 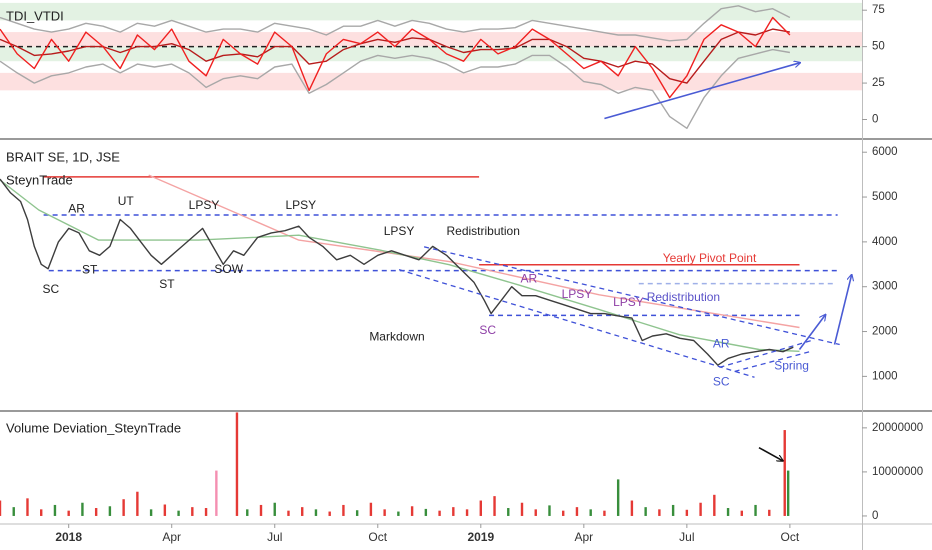 I want to click on zone-band, so click(x=431, y=39).